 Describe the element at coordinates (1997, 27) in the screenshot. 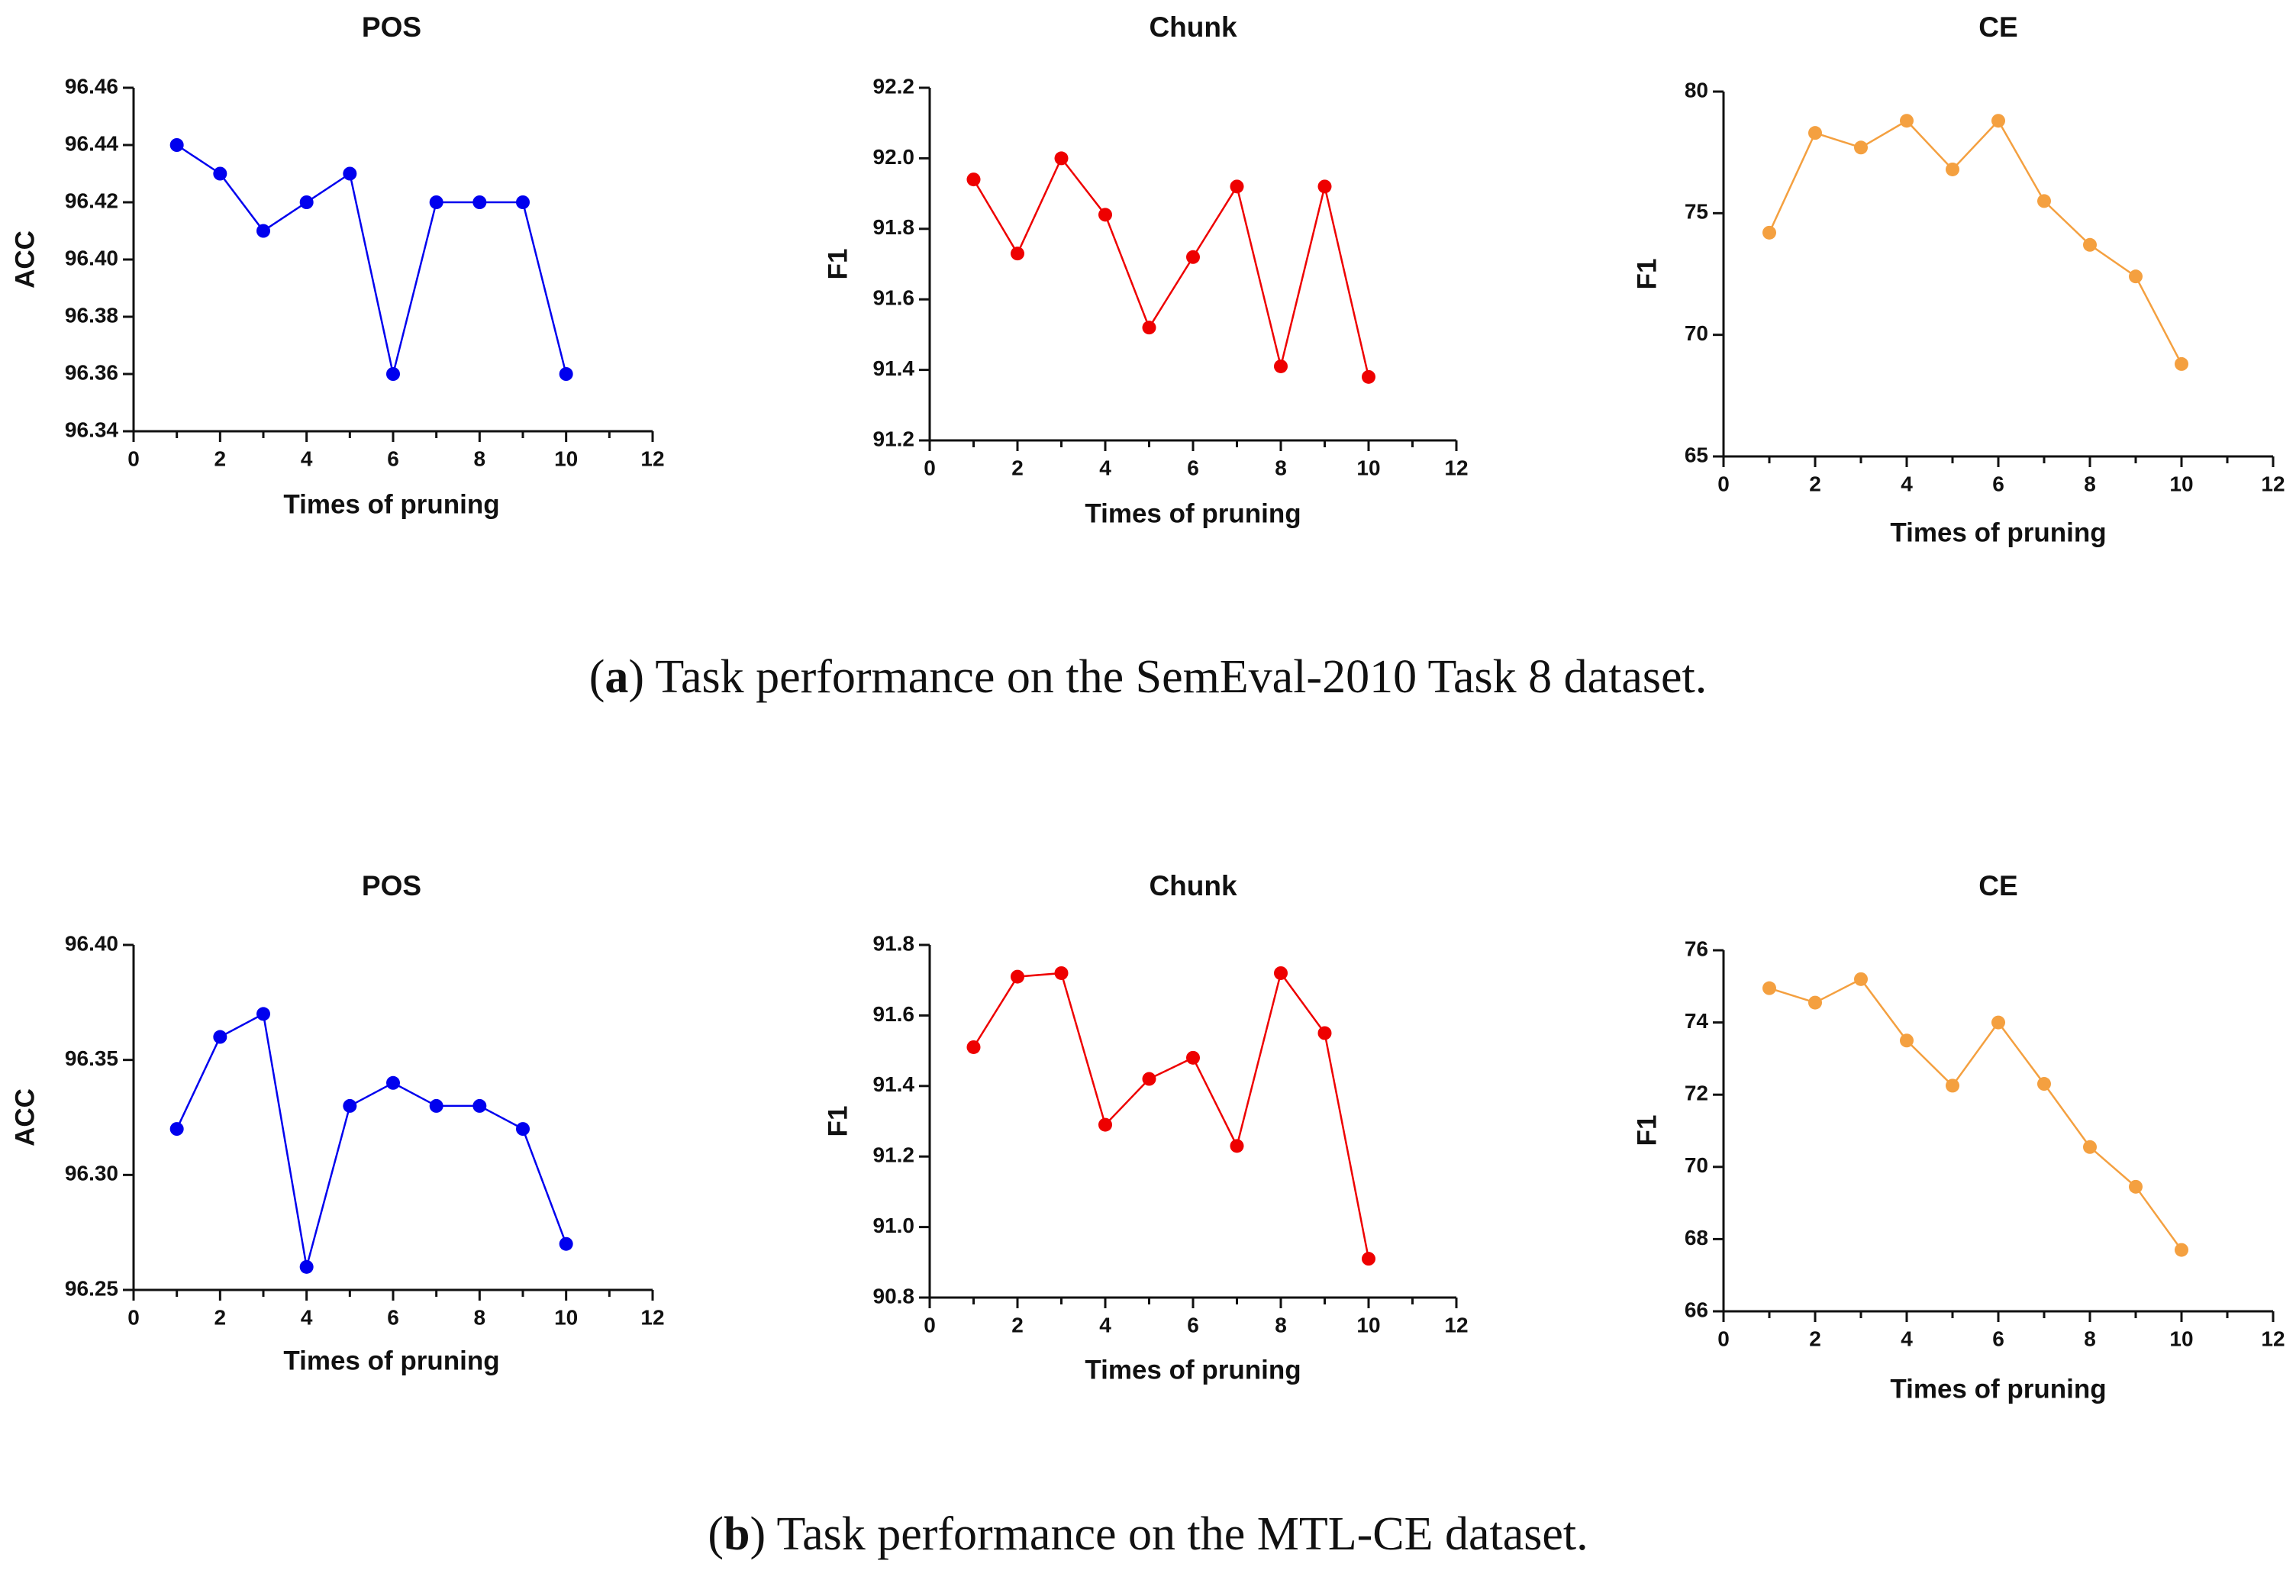

I see `chart-3-title: CE` at that location.